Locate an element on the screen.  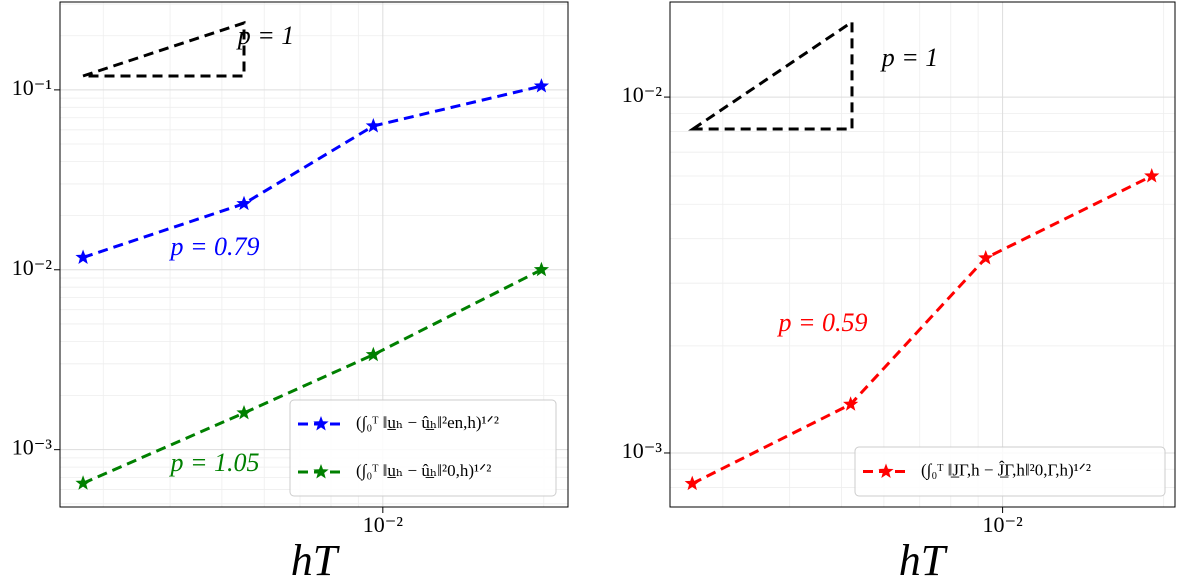
y-tick-label: 10⁻¹ is located at coordinates (32, 87).